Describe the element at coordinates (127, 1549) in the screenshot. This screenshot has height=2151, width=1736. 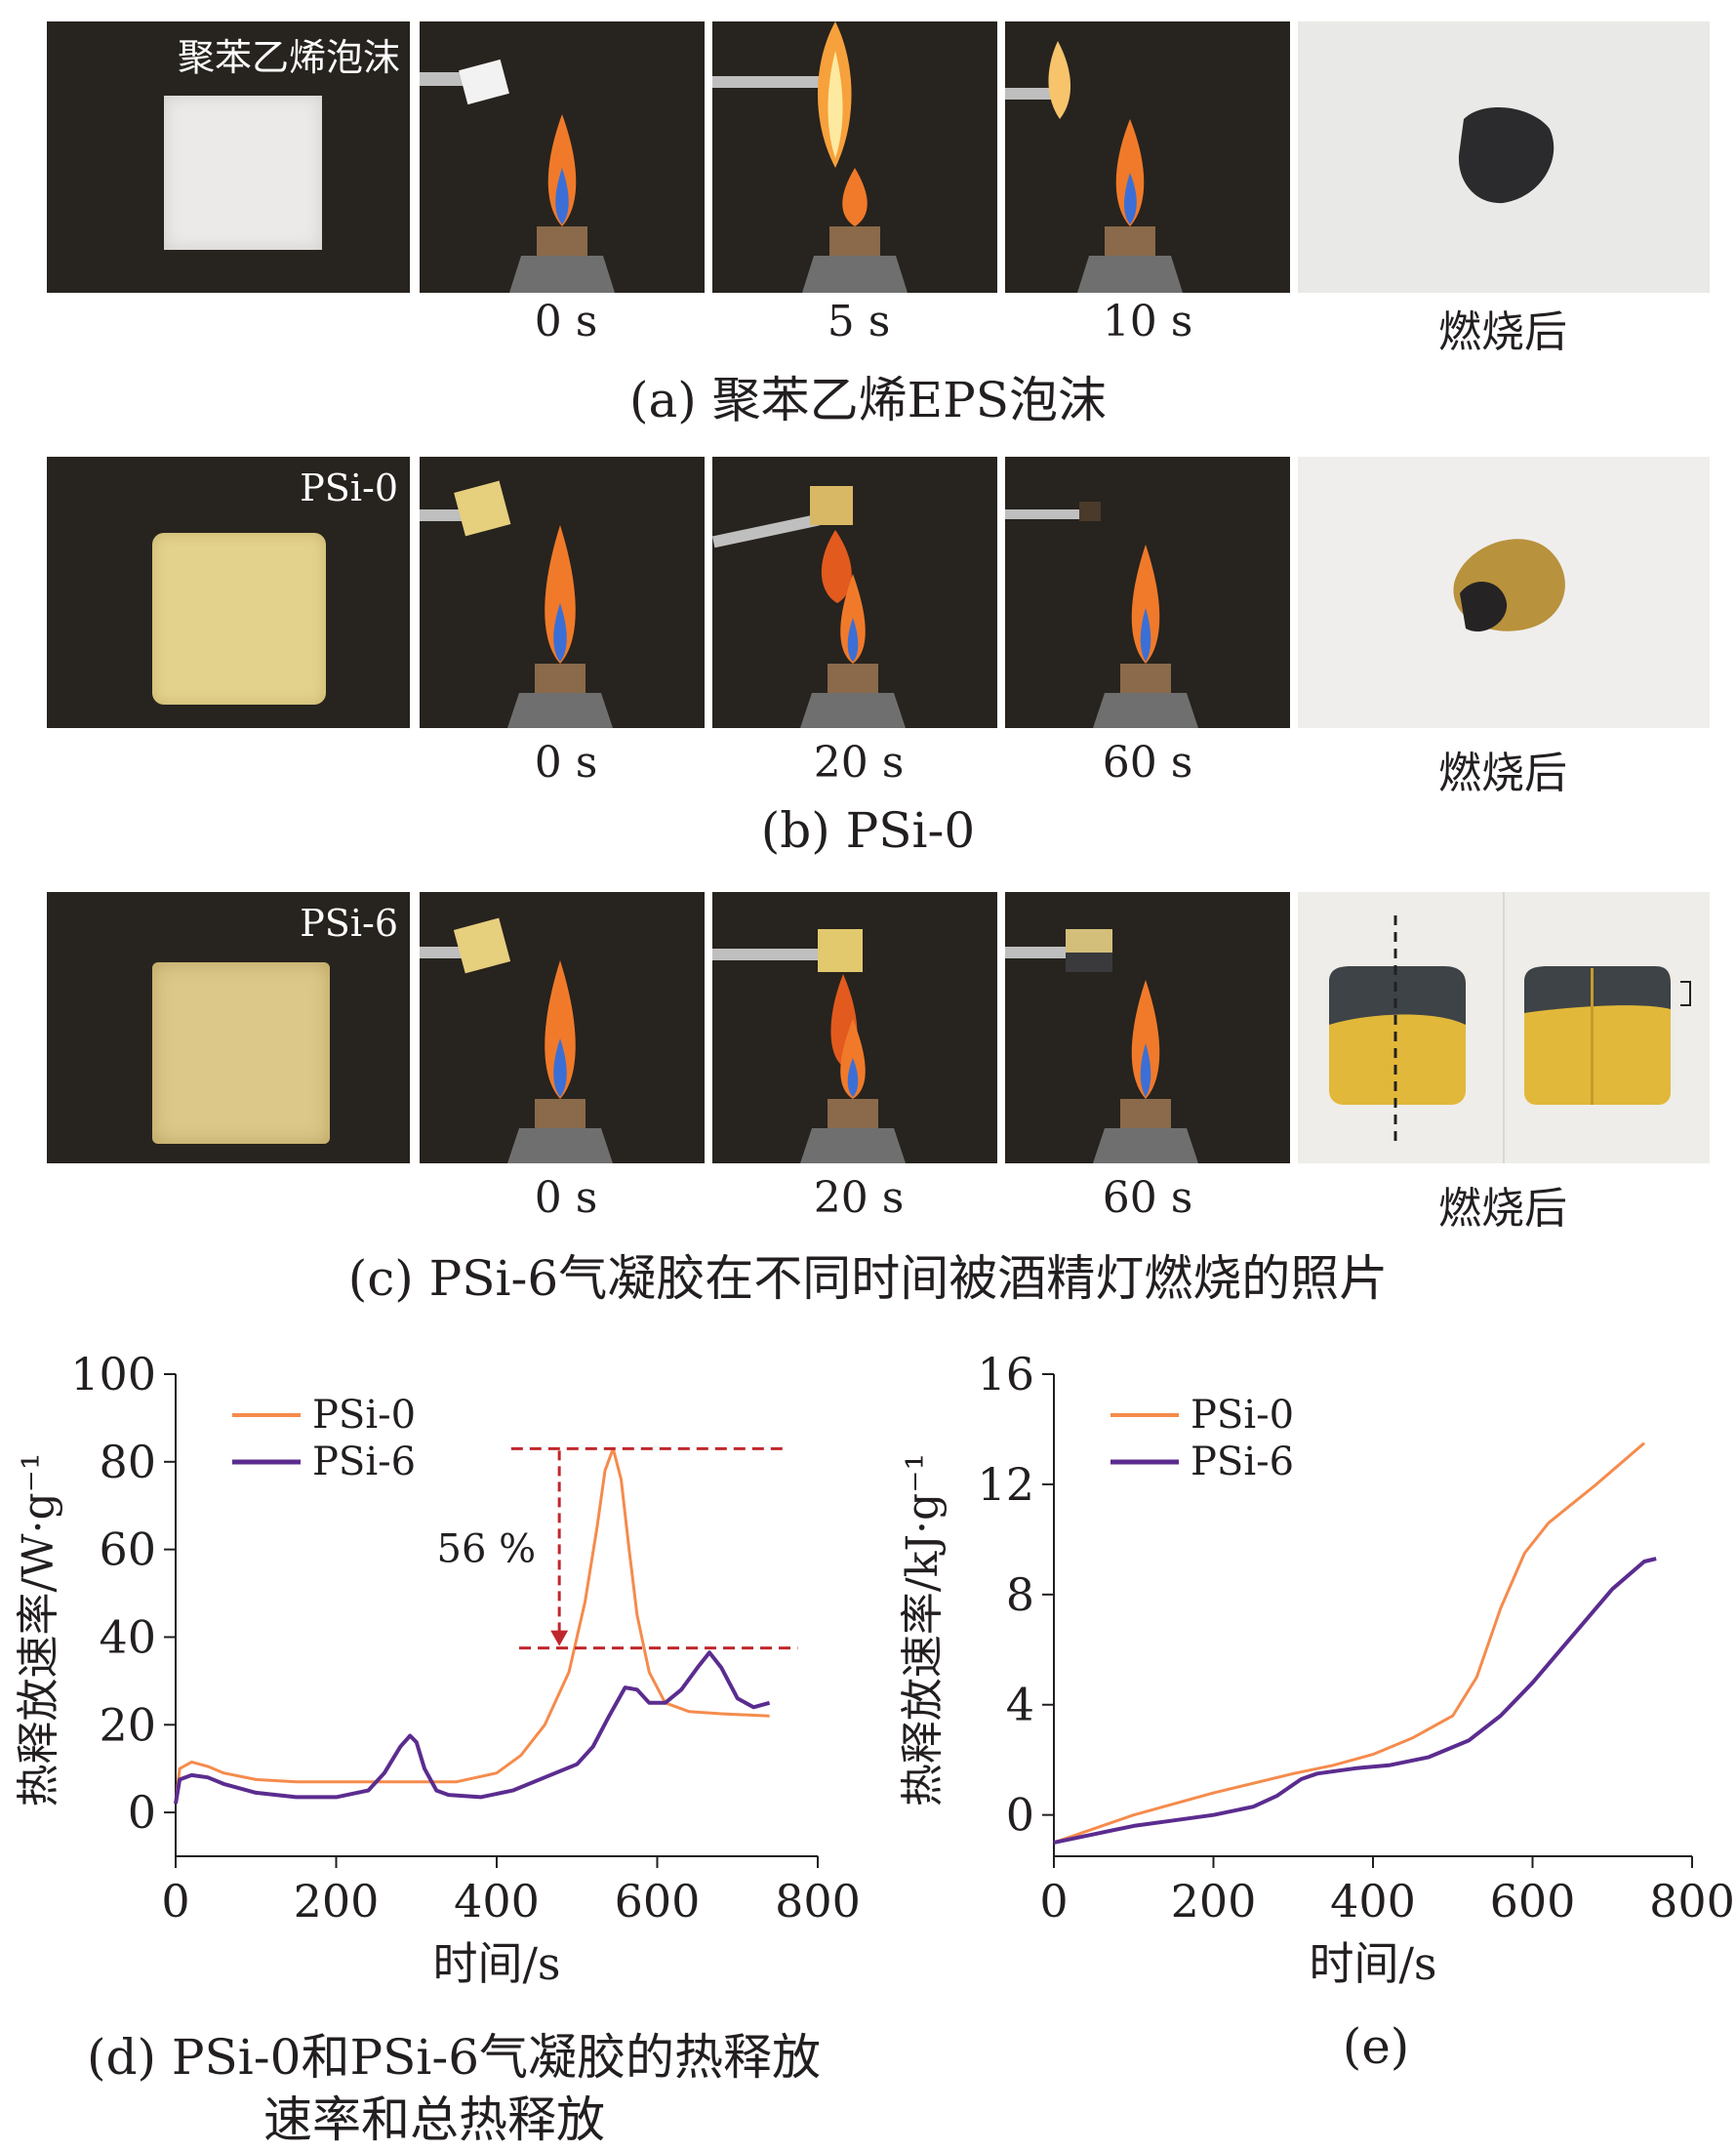
I see `y-tick-label: 60` at that location.